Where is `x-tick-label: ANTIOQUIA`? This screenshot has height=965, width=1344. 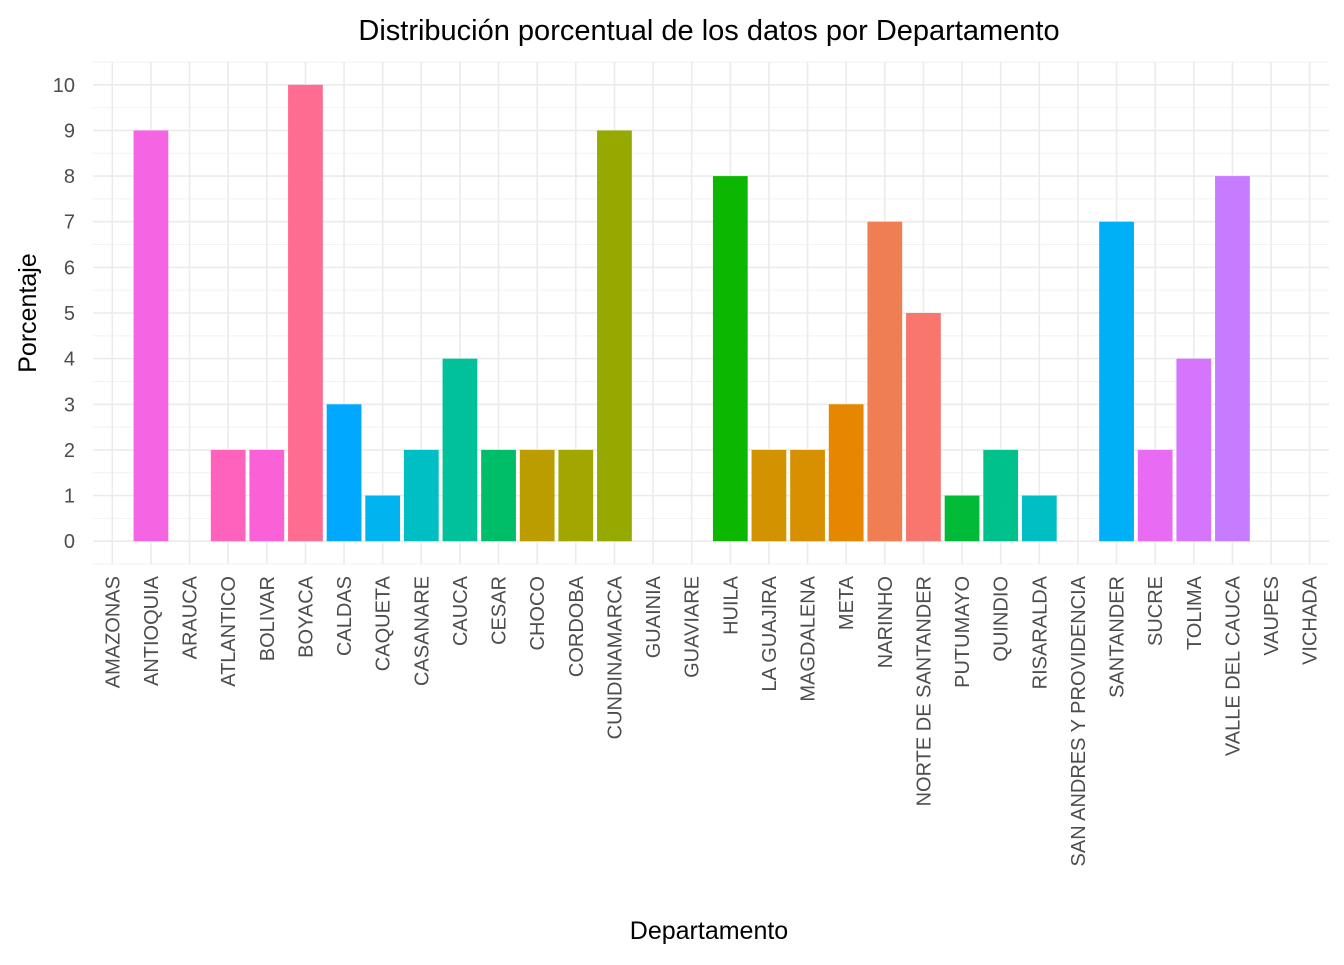 x-tick-label: ANTIOQUIA is located at coordinates (152, 630).